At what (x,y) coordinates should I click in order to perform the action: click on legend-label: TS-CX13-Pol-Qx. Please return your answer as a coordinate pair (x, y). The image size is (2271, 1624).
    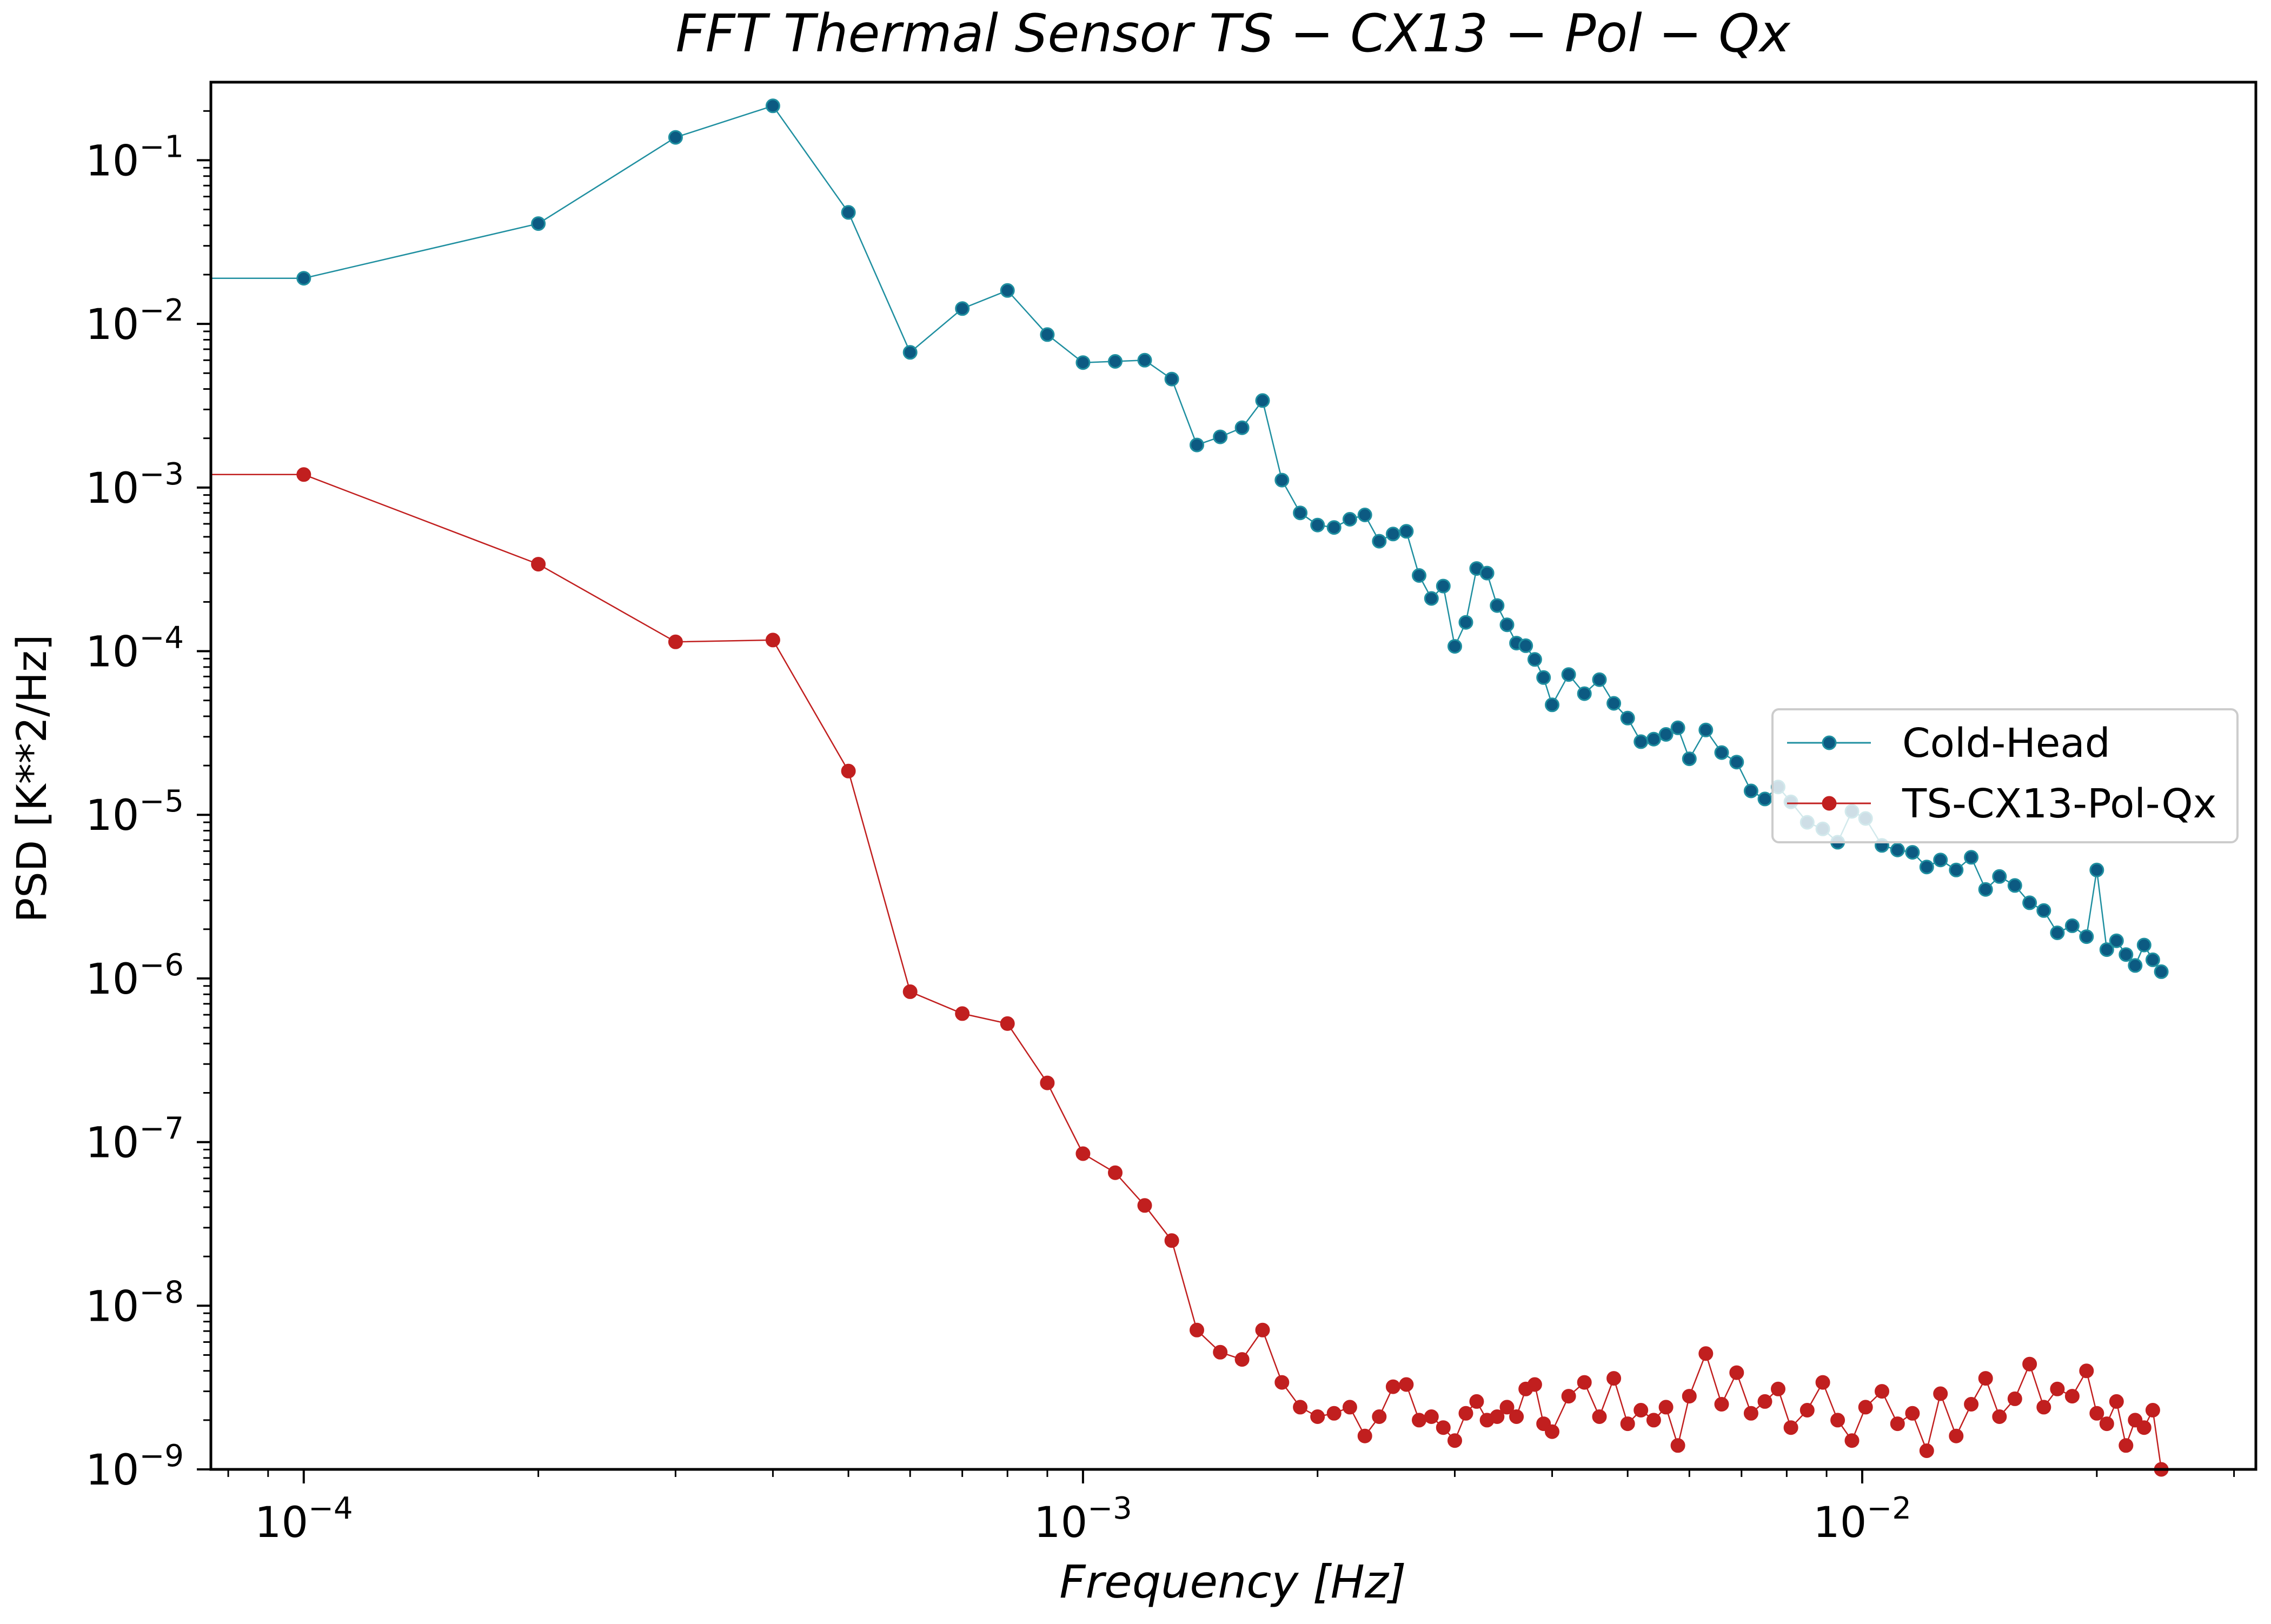
    Looking at the image, I should click on (2059, 804).